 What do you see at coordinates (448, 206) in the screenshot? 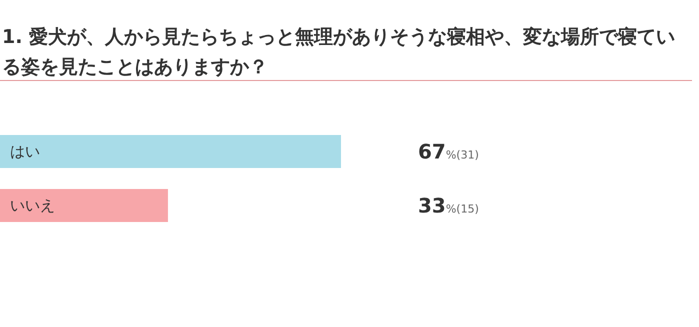
I see `data-label: 33%(15)` at bounding box center [448, 206].